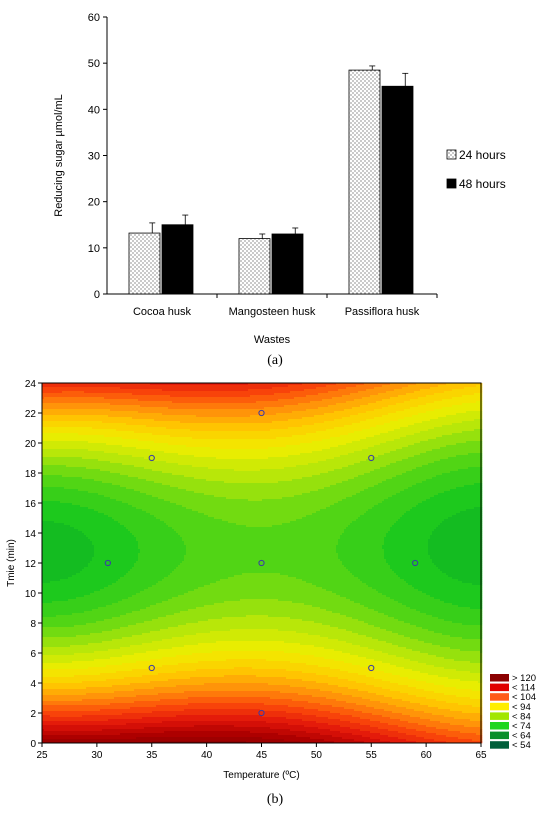 The width and height of the screenshot is (550, 816). I want to click on y-tick-label: 16, so click(31, 504).